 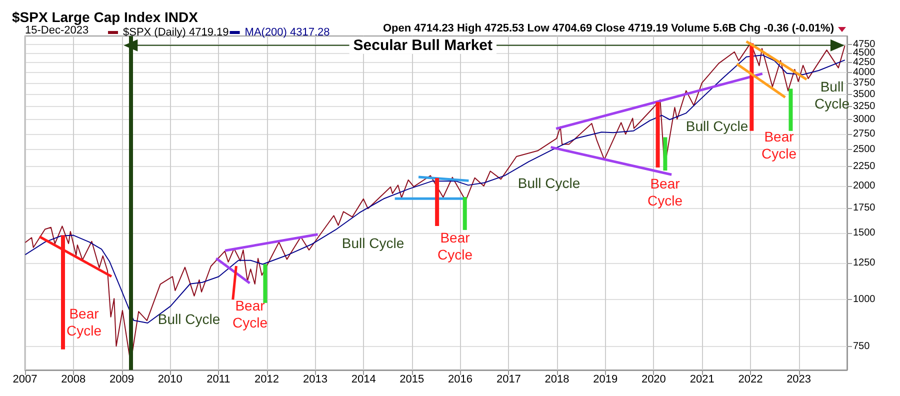 I want to click on x-tick-label: 2014, so click(x=363, y=380).